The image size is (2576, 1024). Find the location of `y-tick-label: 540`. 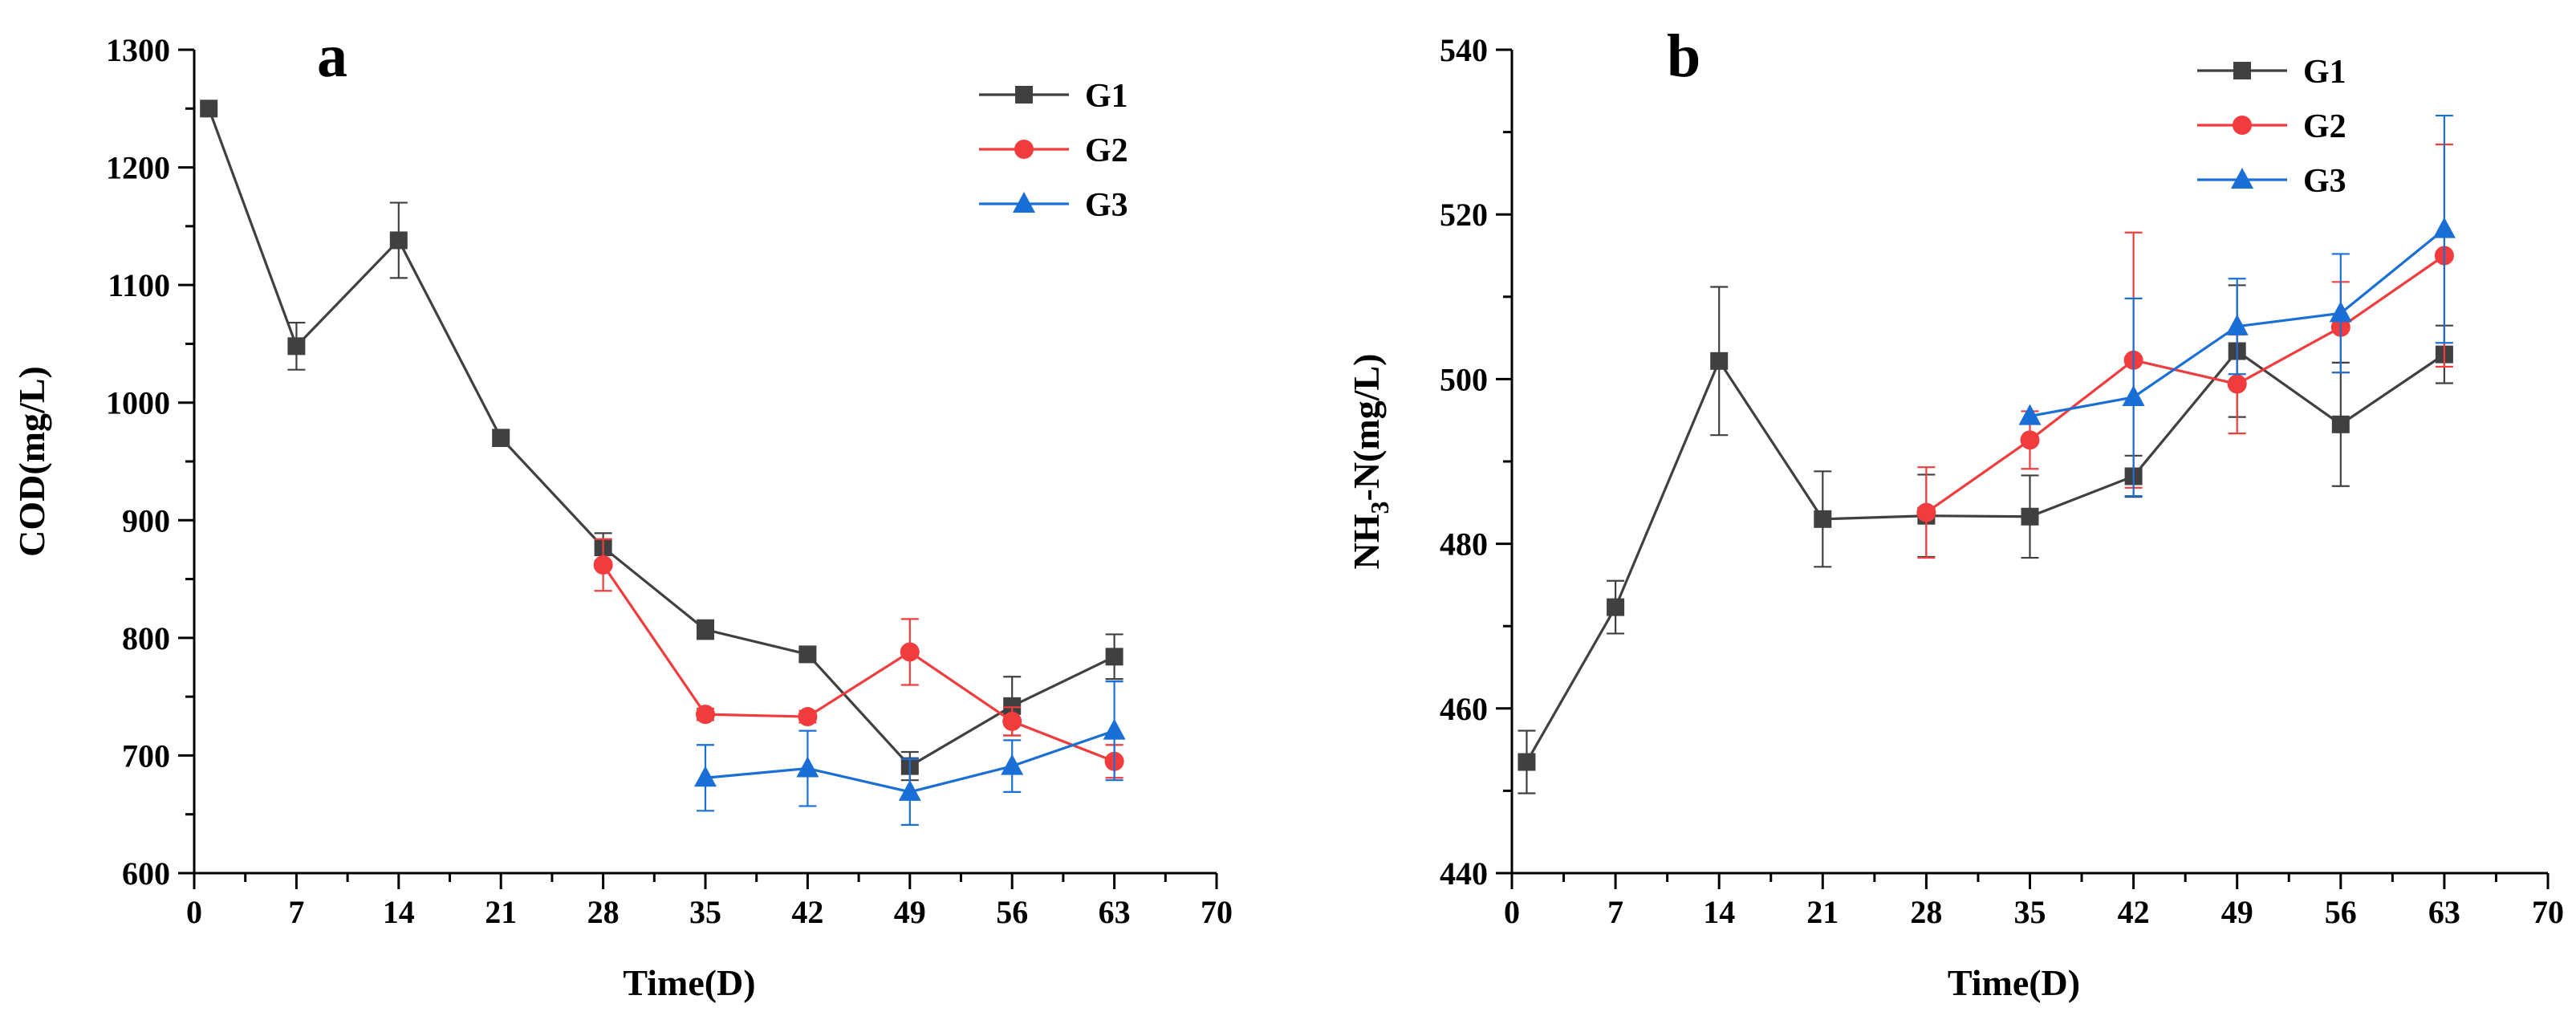

y-tick-label: 540 is located at coordinates (1464, 50).